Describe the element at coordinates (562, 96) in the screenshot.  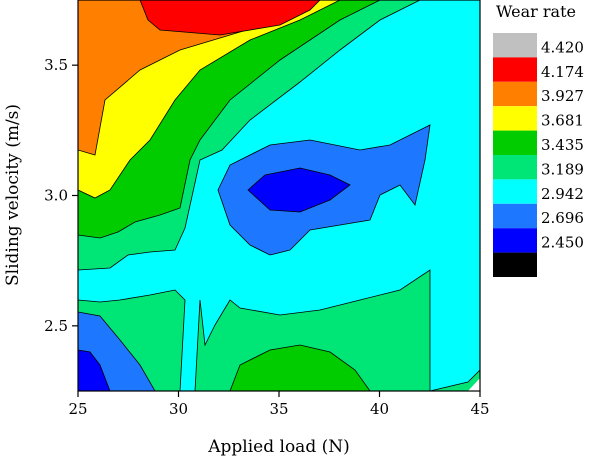
I see `legend-level-label: 3.927` at that location.